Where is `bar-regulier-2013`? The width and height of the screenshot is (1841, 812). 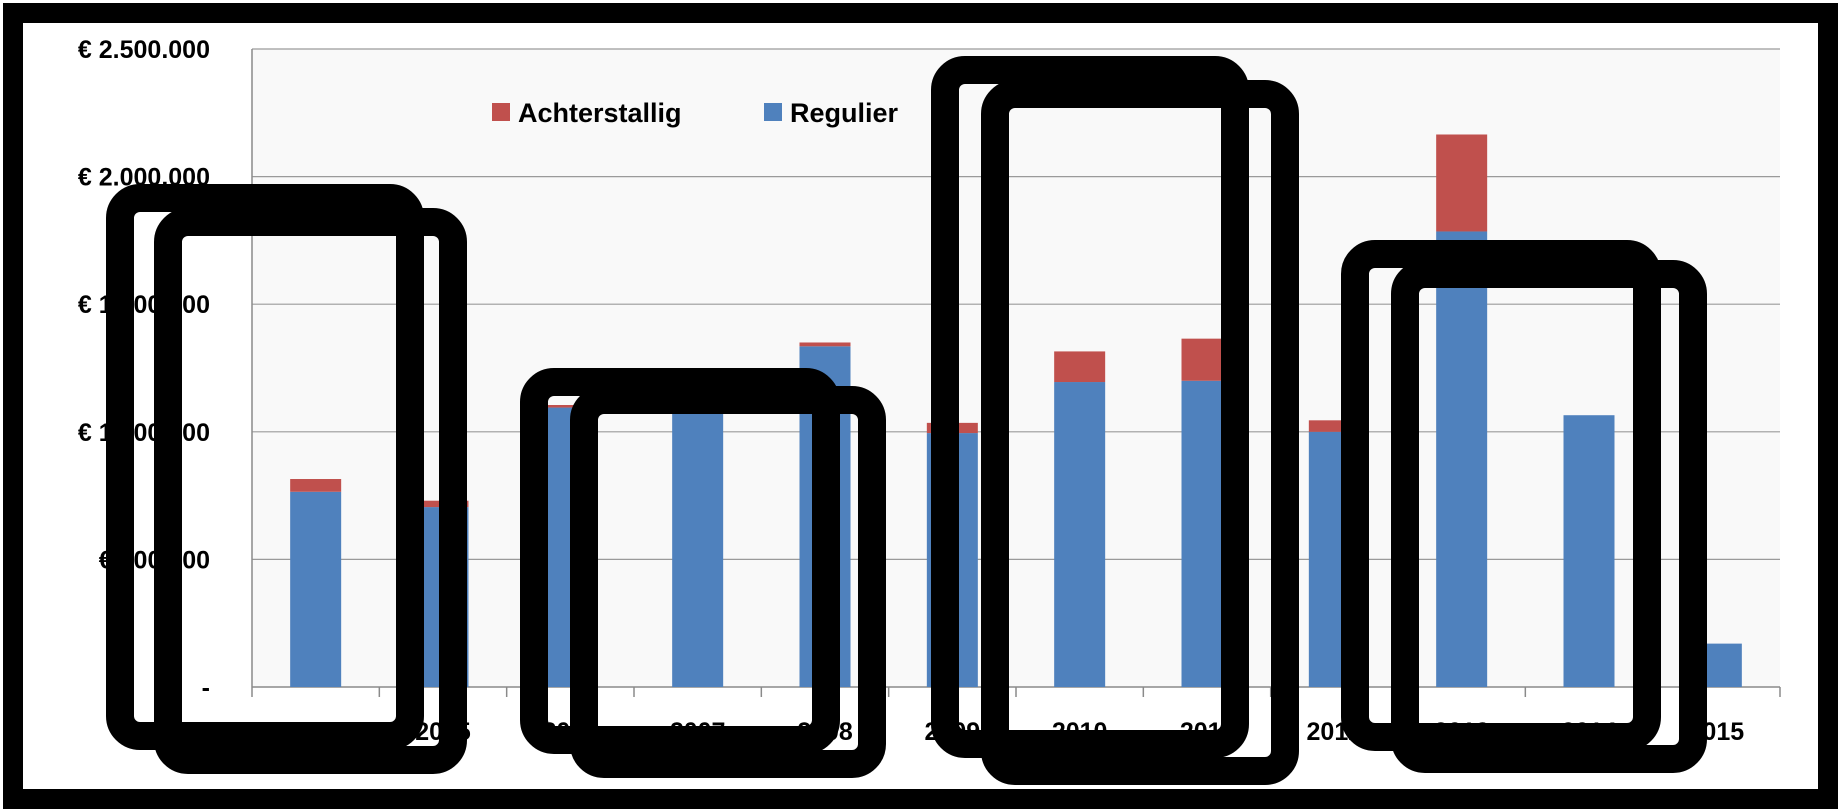 bar-regulier-2013 is located at coordinates (1462, 459).